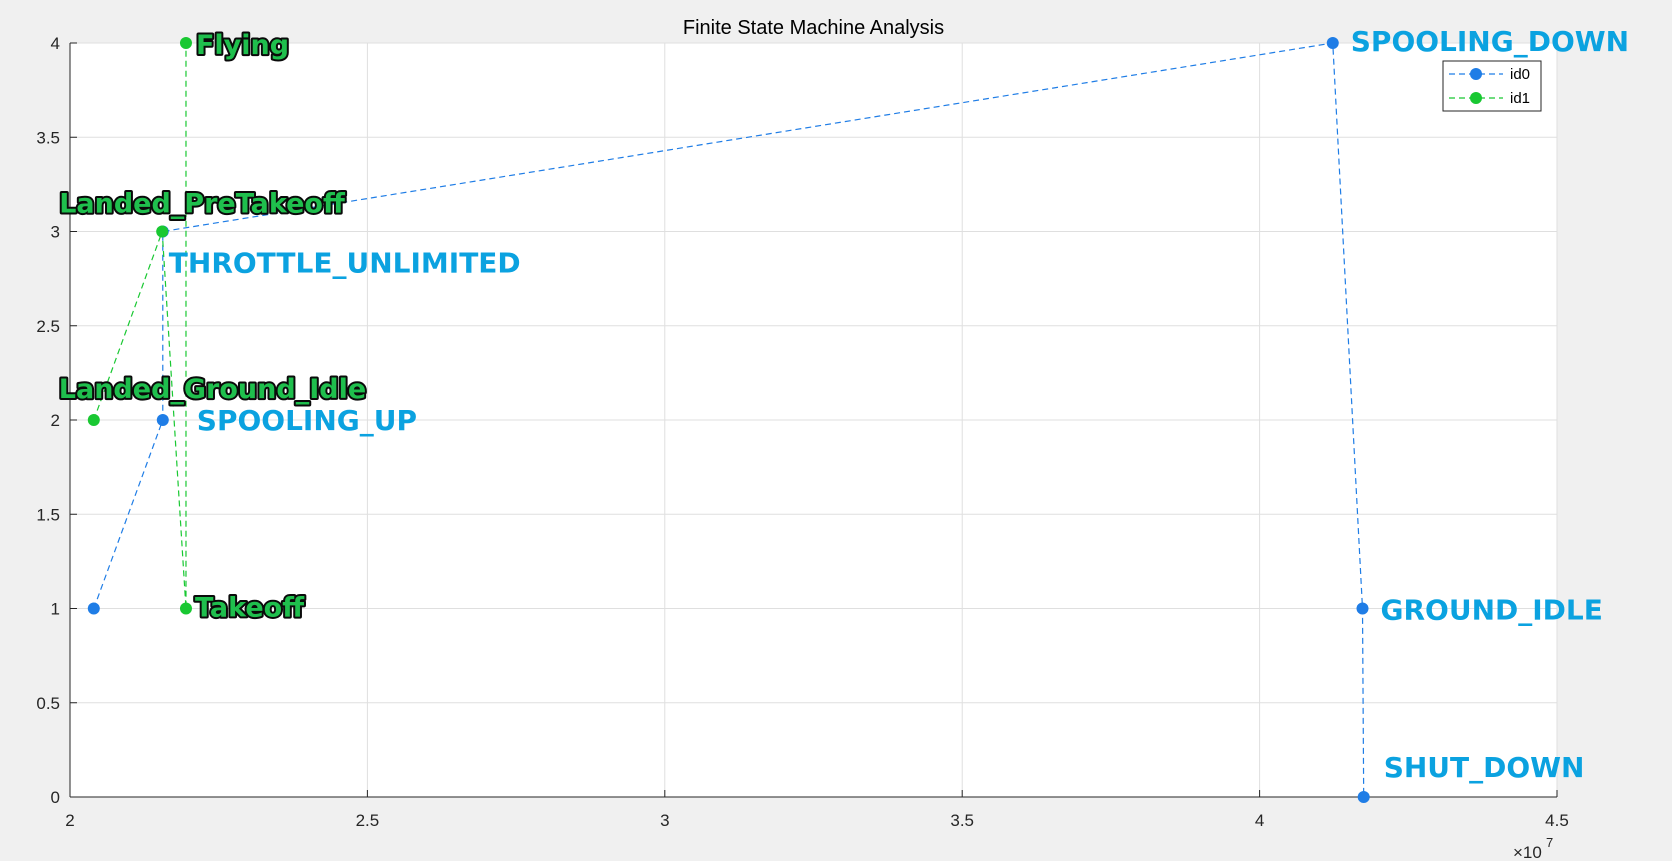 Image resolution: width=1672 pixels, height=861 pixels. Describe the element at coordinates (242, 45) in the screenshot. I see `state-label: Flying` at that location.